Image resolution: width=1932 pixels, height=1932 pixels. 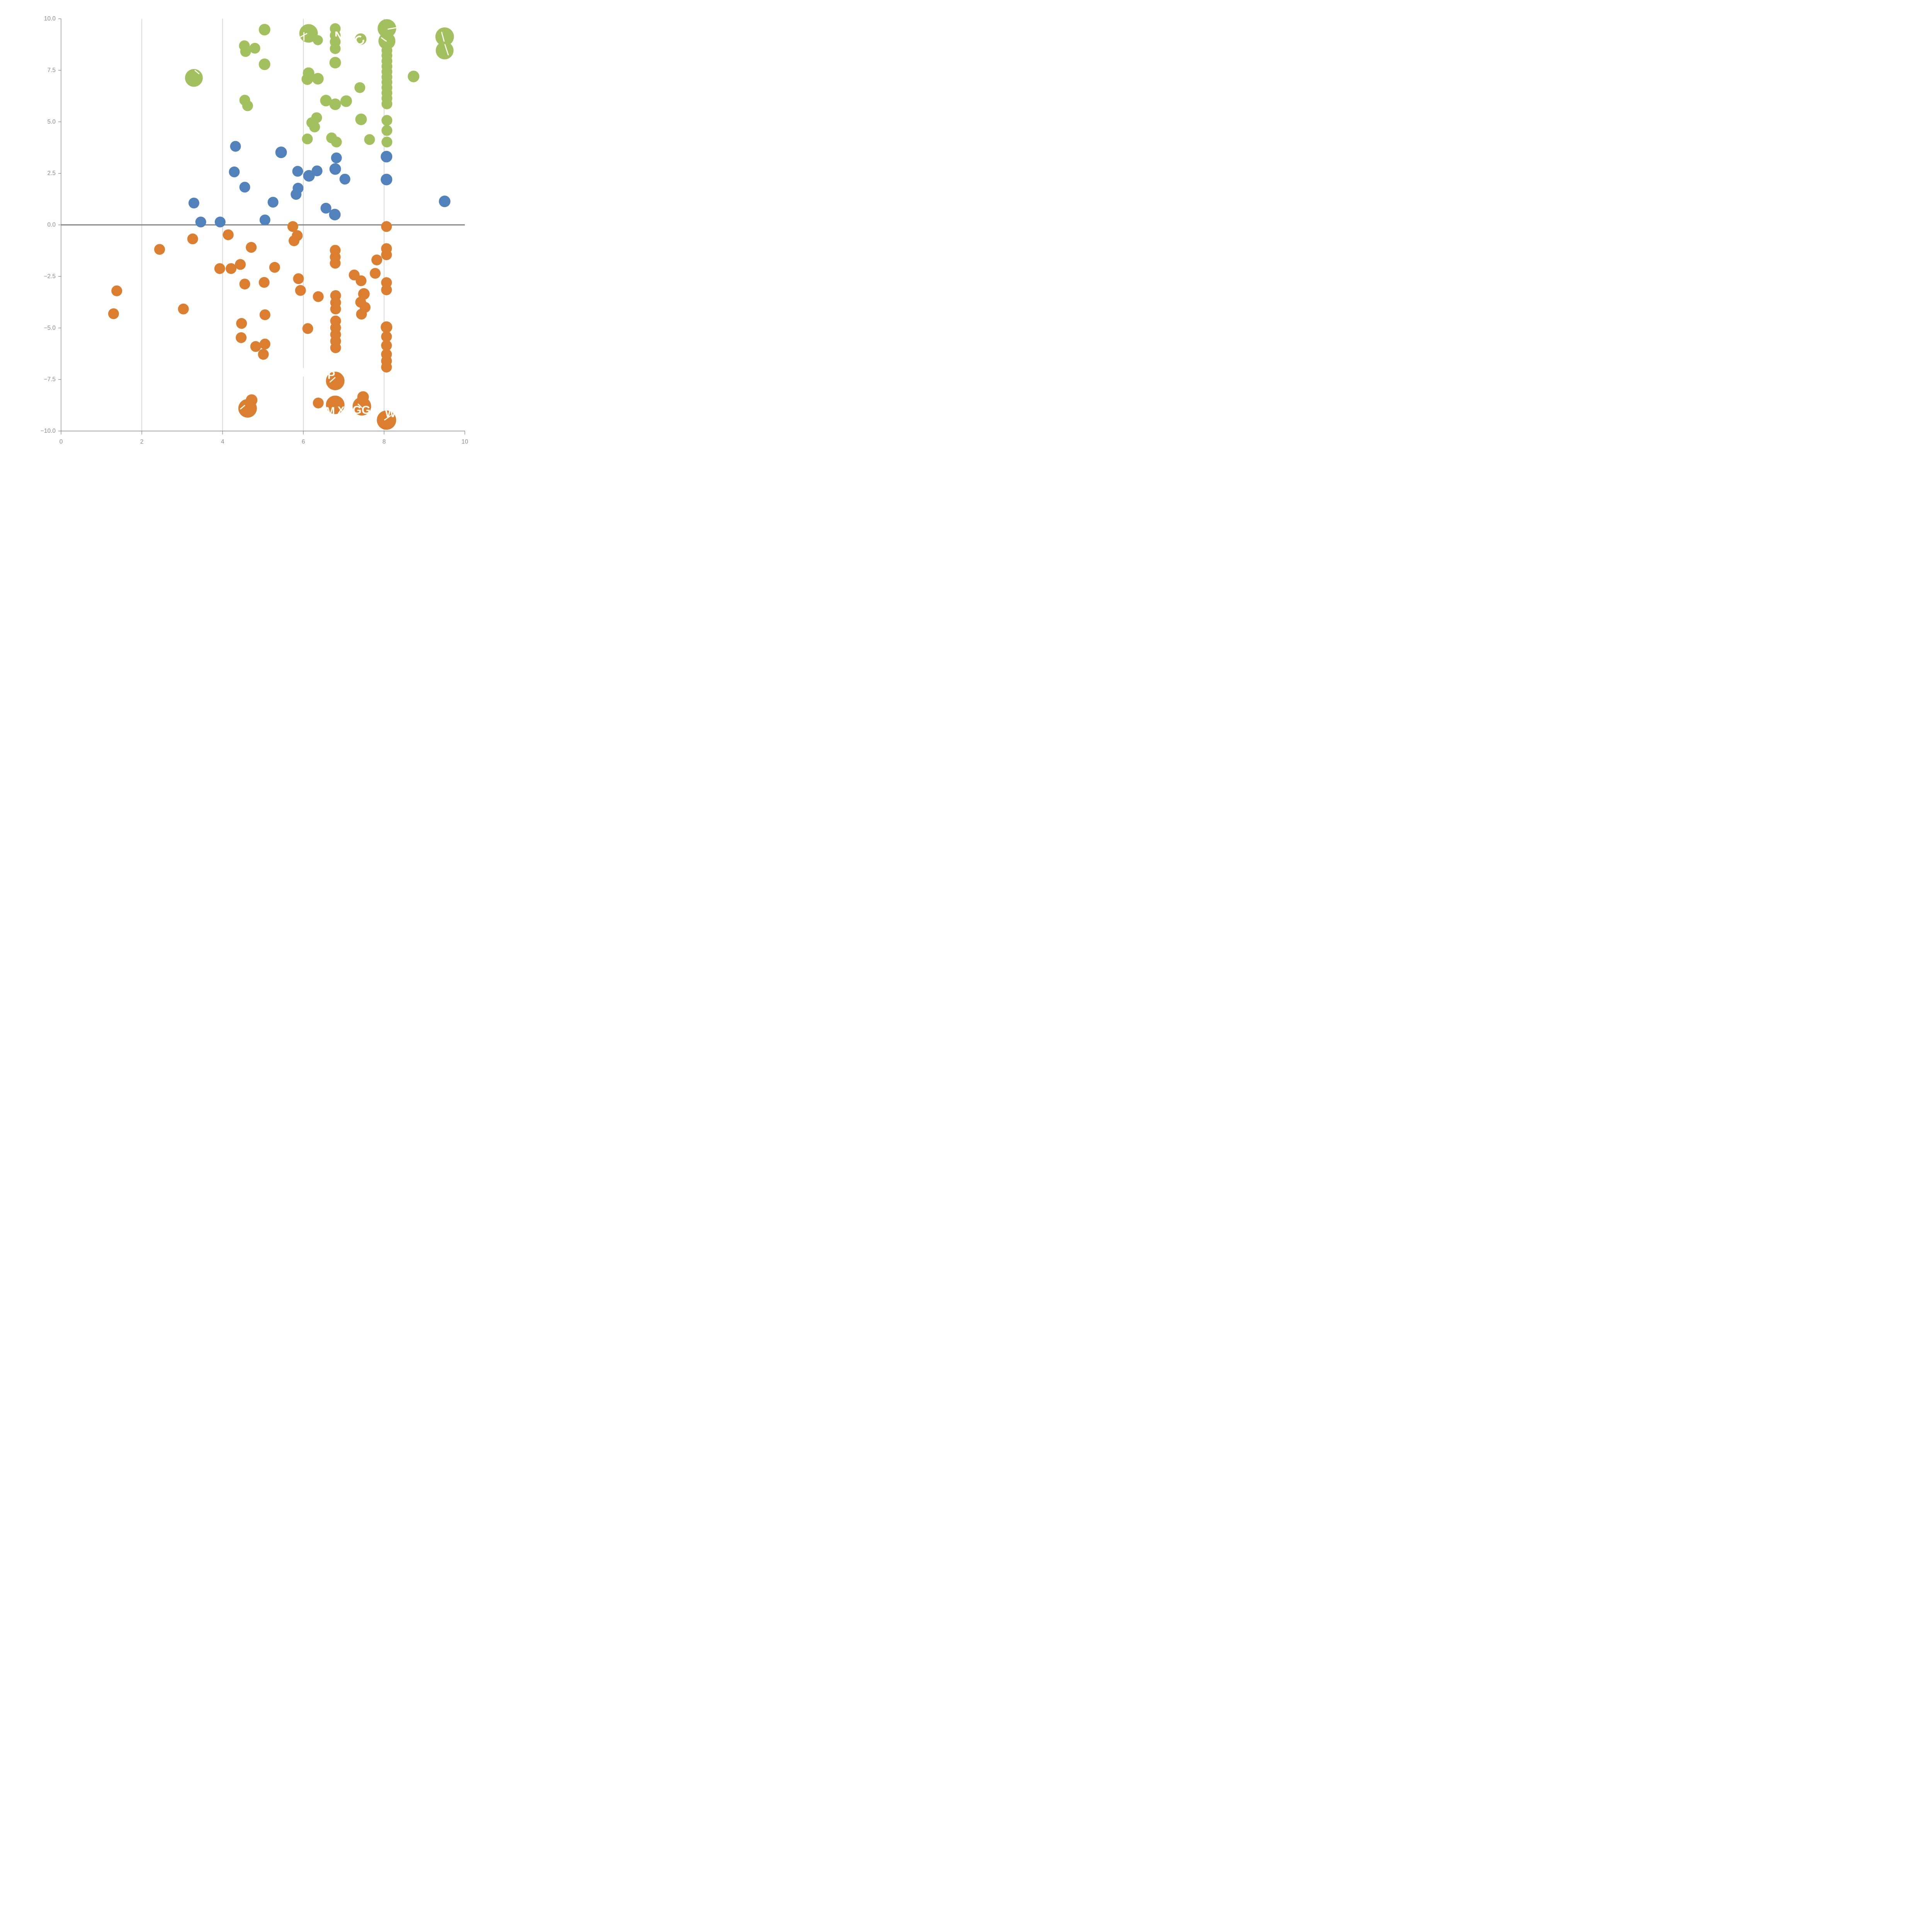 I want to click on data-point-green: C, so click(x=359, y=41).